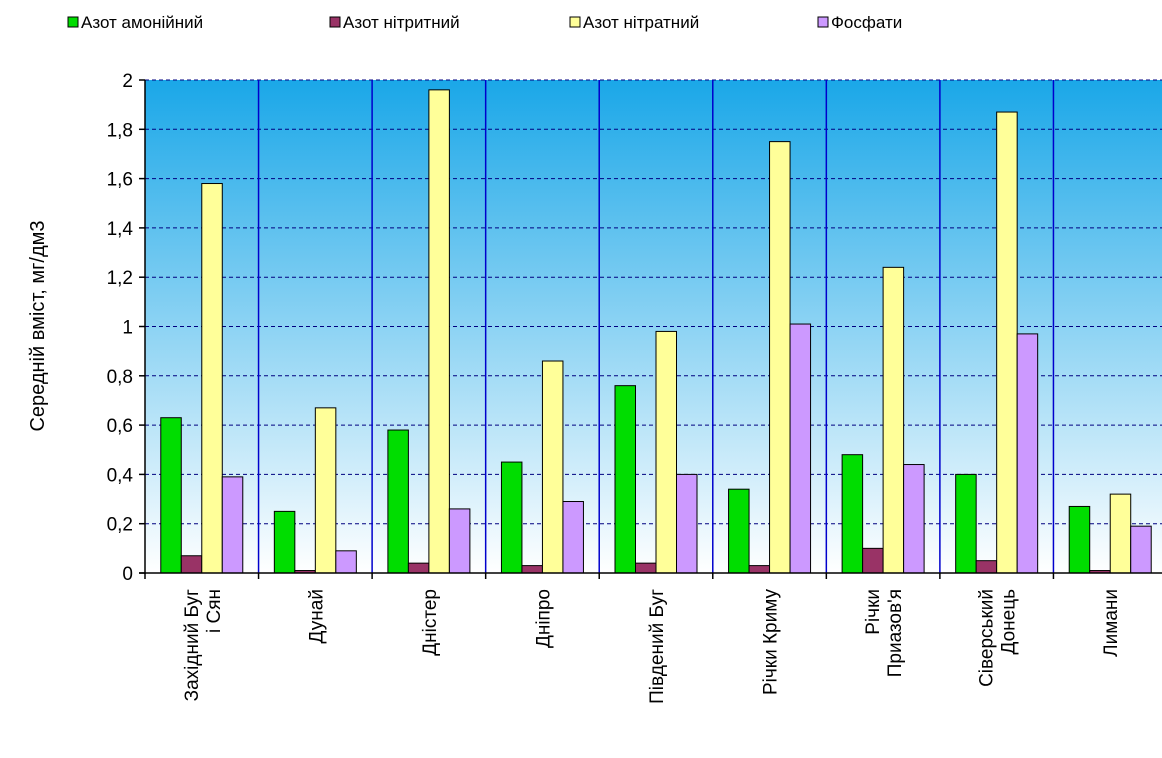  I want to click on x-category-label: Дніпро, so click(543, 618).